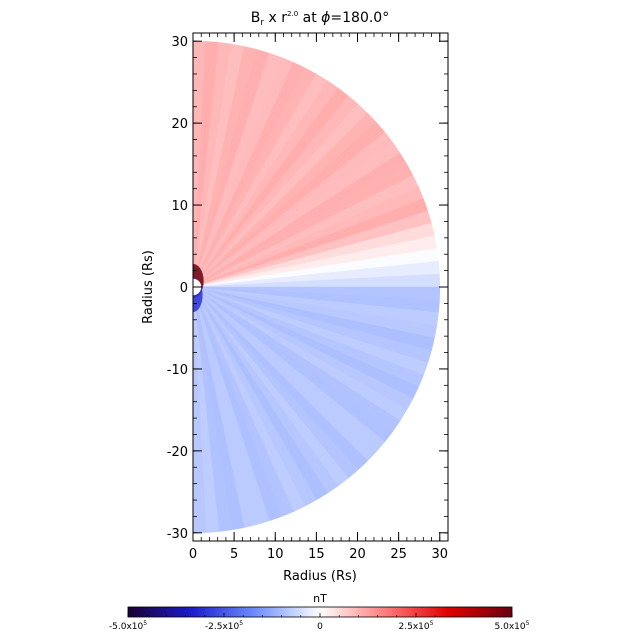  What do you see at coordinates (320, 19) in the screenshot?
I see `chart-title: Br x r2.0 at ϕ=180.0°` at bounding box center [320, 19].